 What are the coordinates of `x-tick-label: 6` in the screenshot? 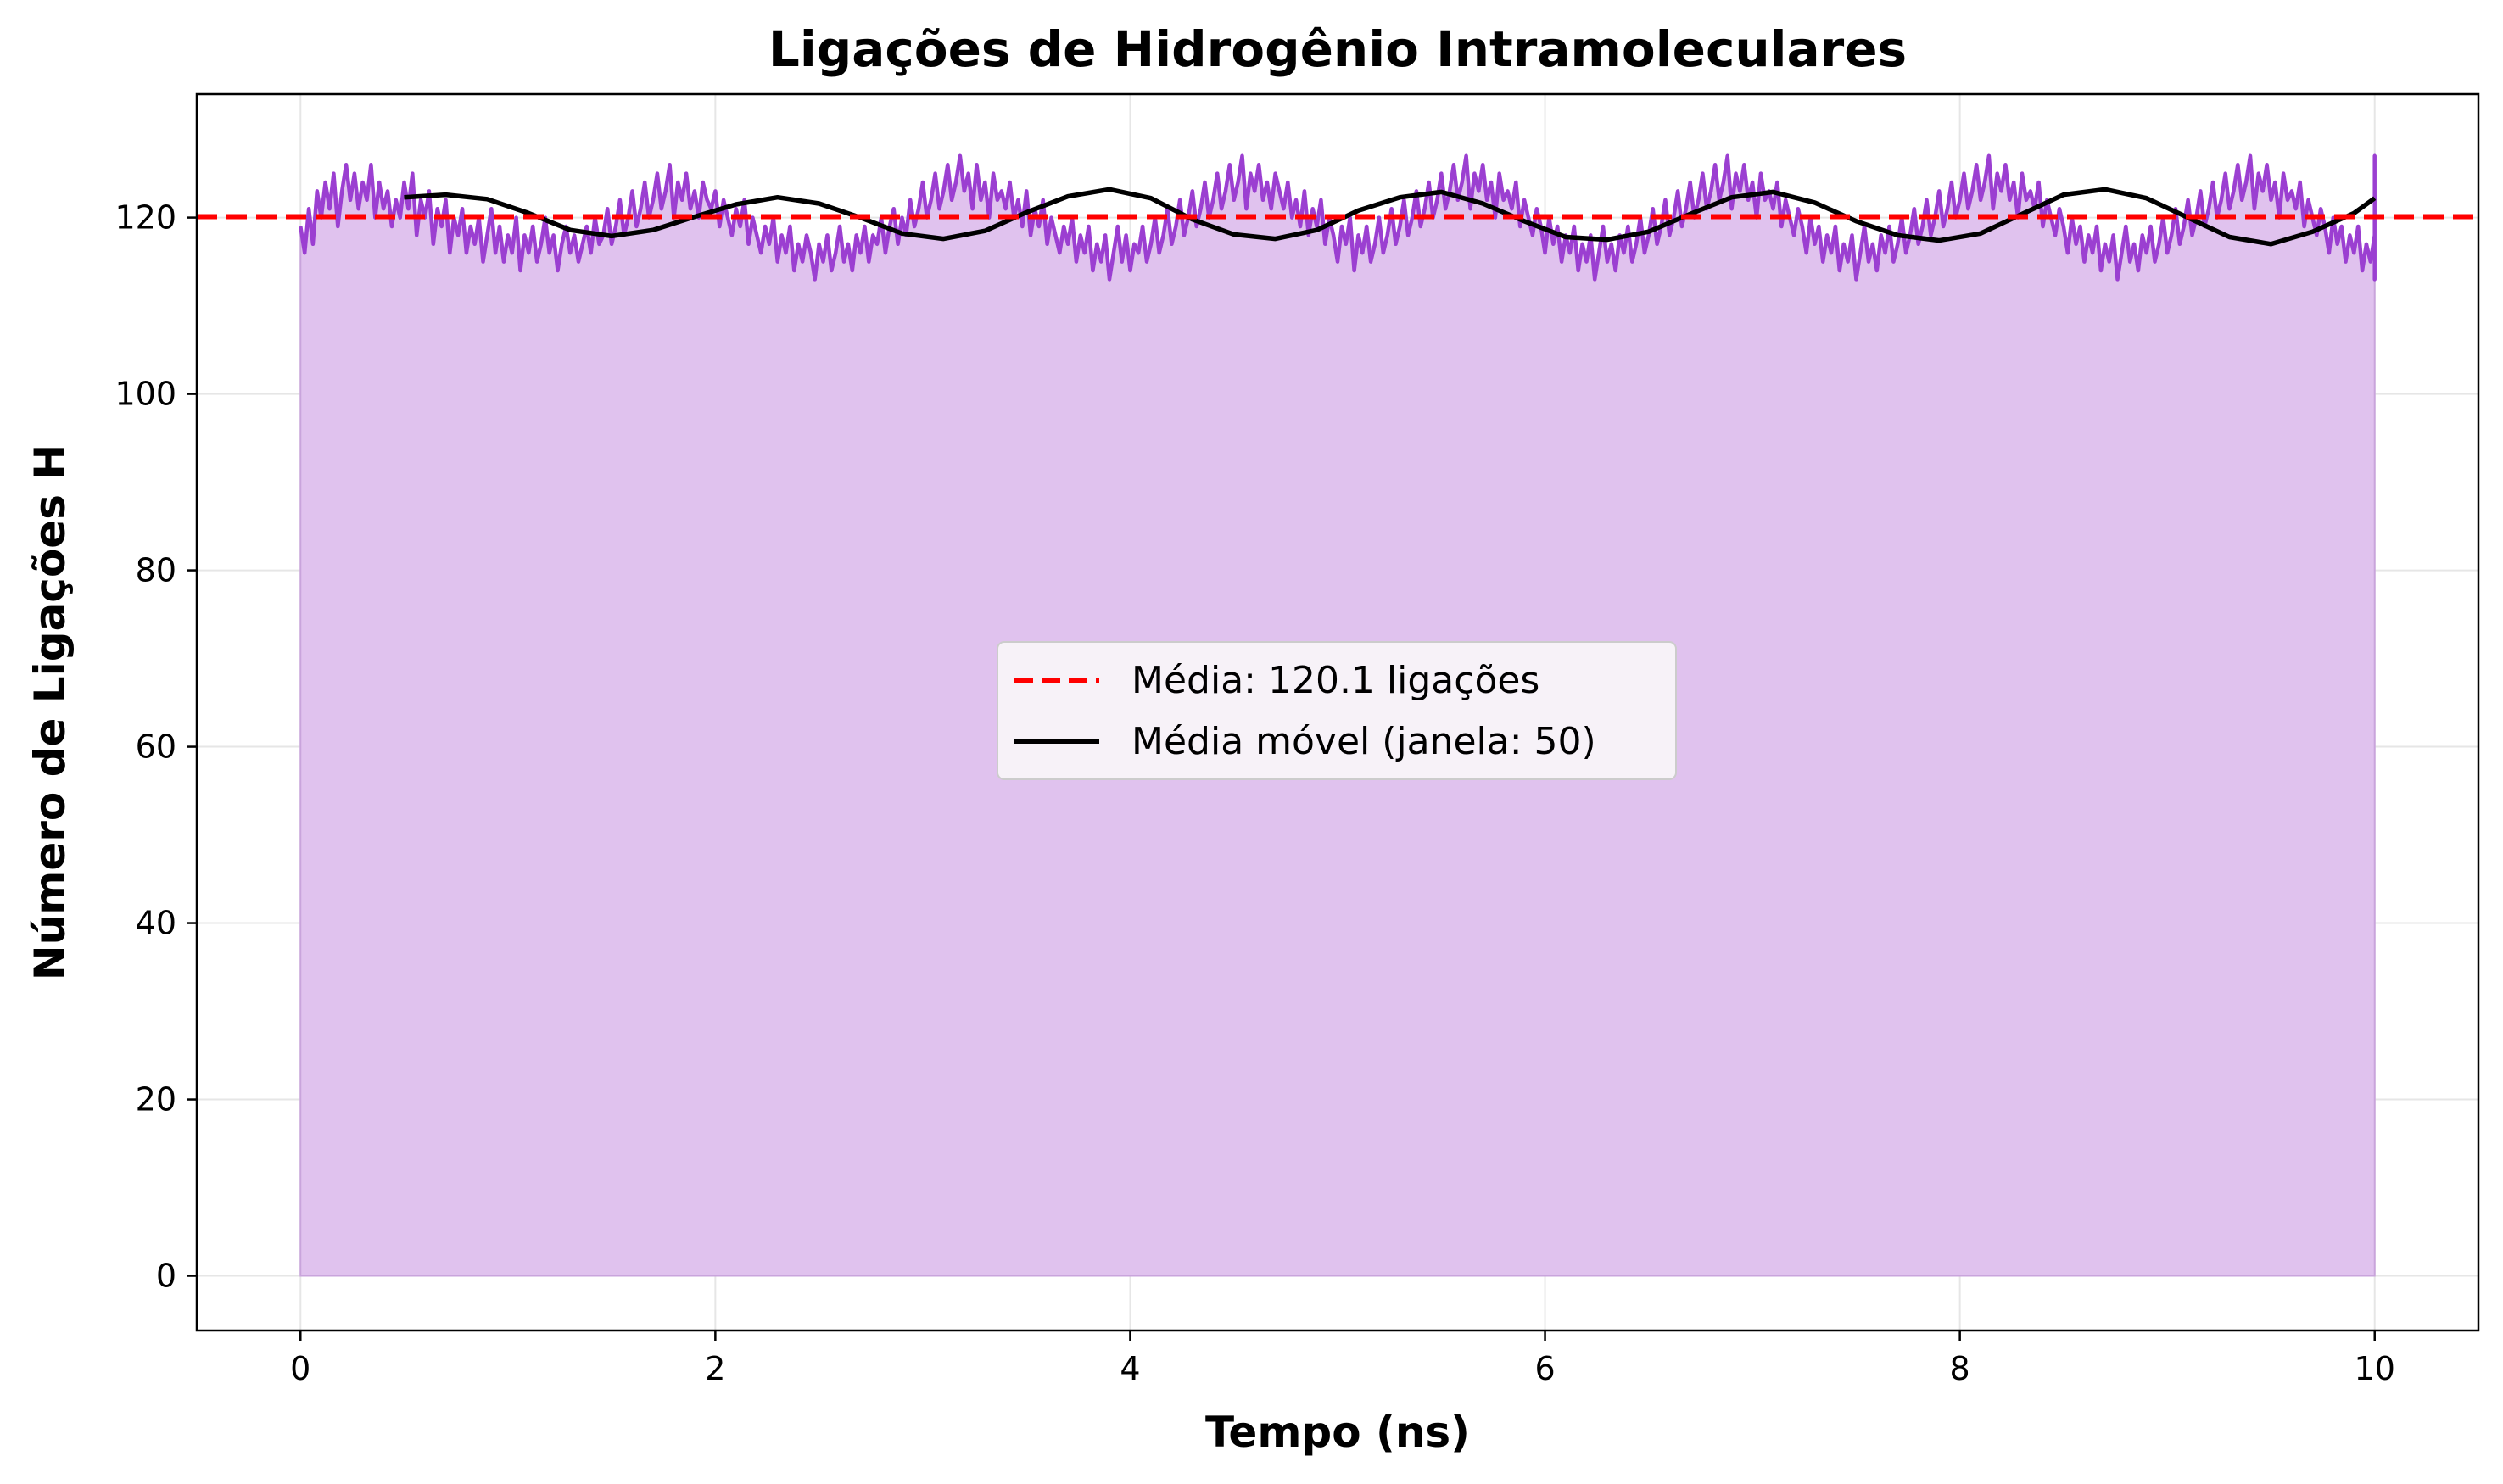 It's located at (1544, 1368).